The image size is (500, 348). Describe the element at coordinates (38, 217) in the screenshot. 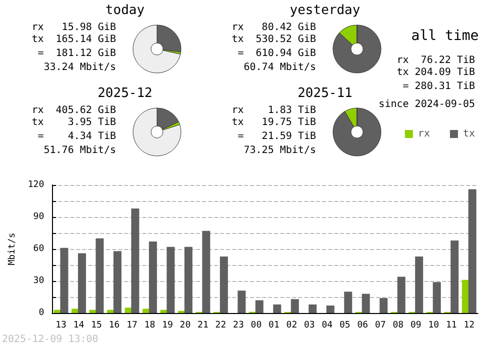

I see `y-tick-label: 90` at that location.